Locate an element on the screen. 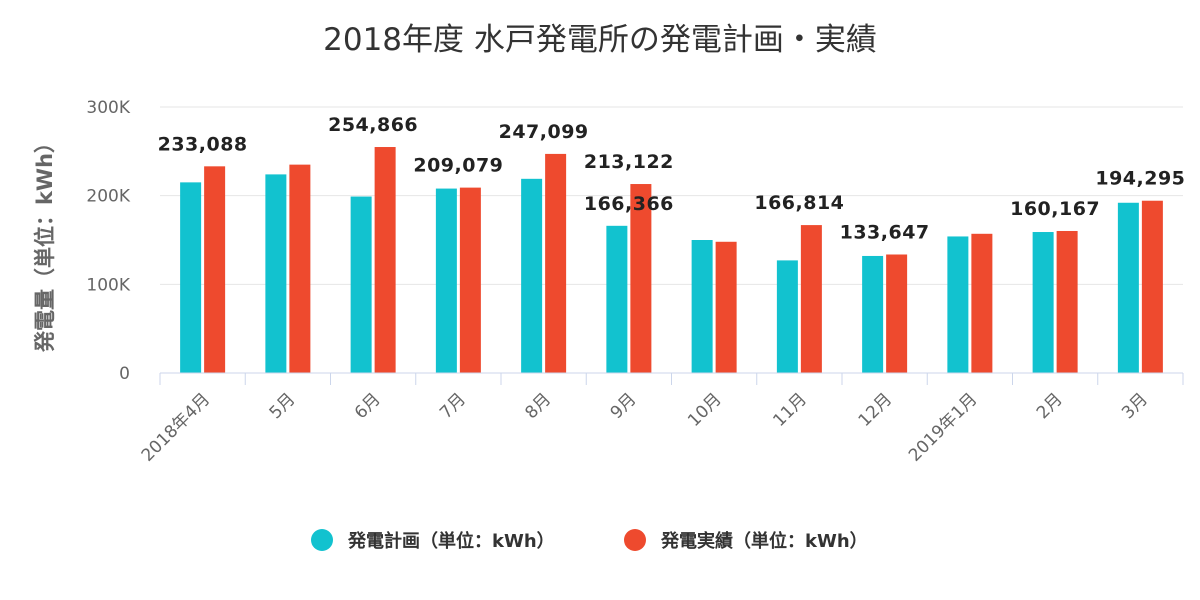 This screenshot has width=1200, height=600. x-axis: 2018年4月 5月 6月 7月 8月 9月 10月 11月 12月 2019年1月 2月 3月 is located at coordinates (661, 419).